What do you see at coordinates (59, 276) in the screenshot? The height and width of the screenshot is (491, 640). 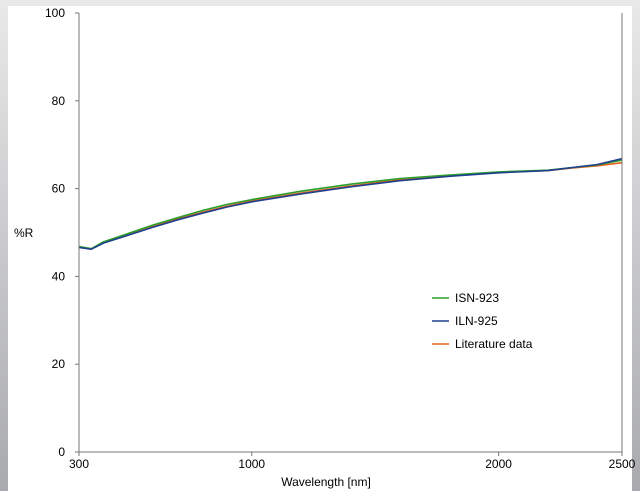 I see `y-tick-label: 40` at bounding box center [59, 276].